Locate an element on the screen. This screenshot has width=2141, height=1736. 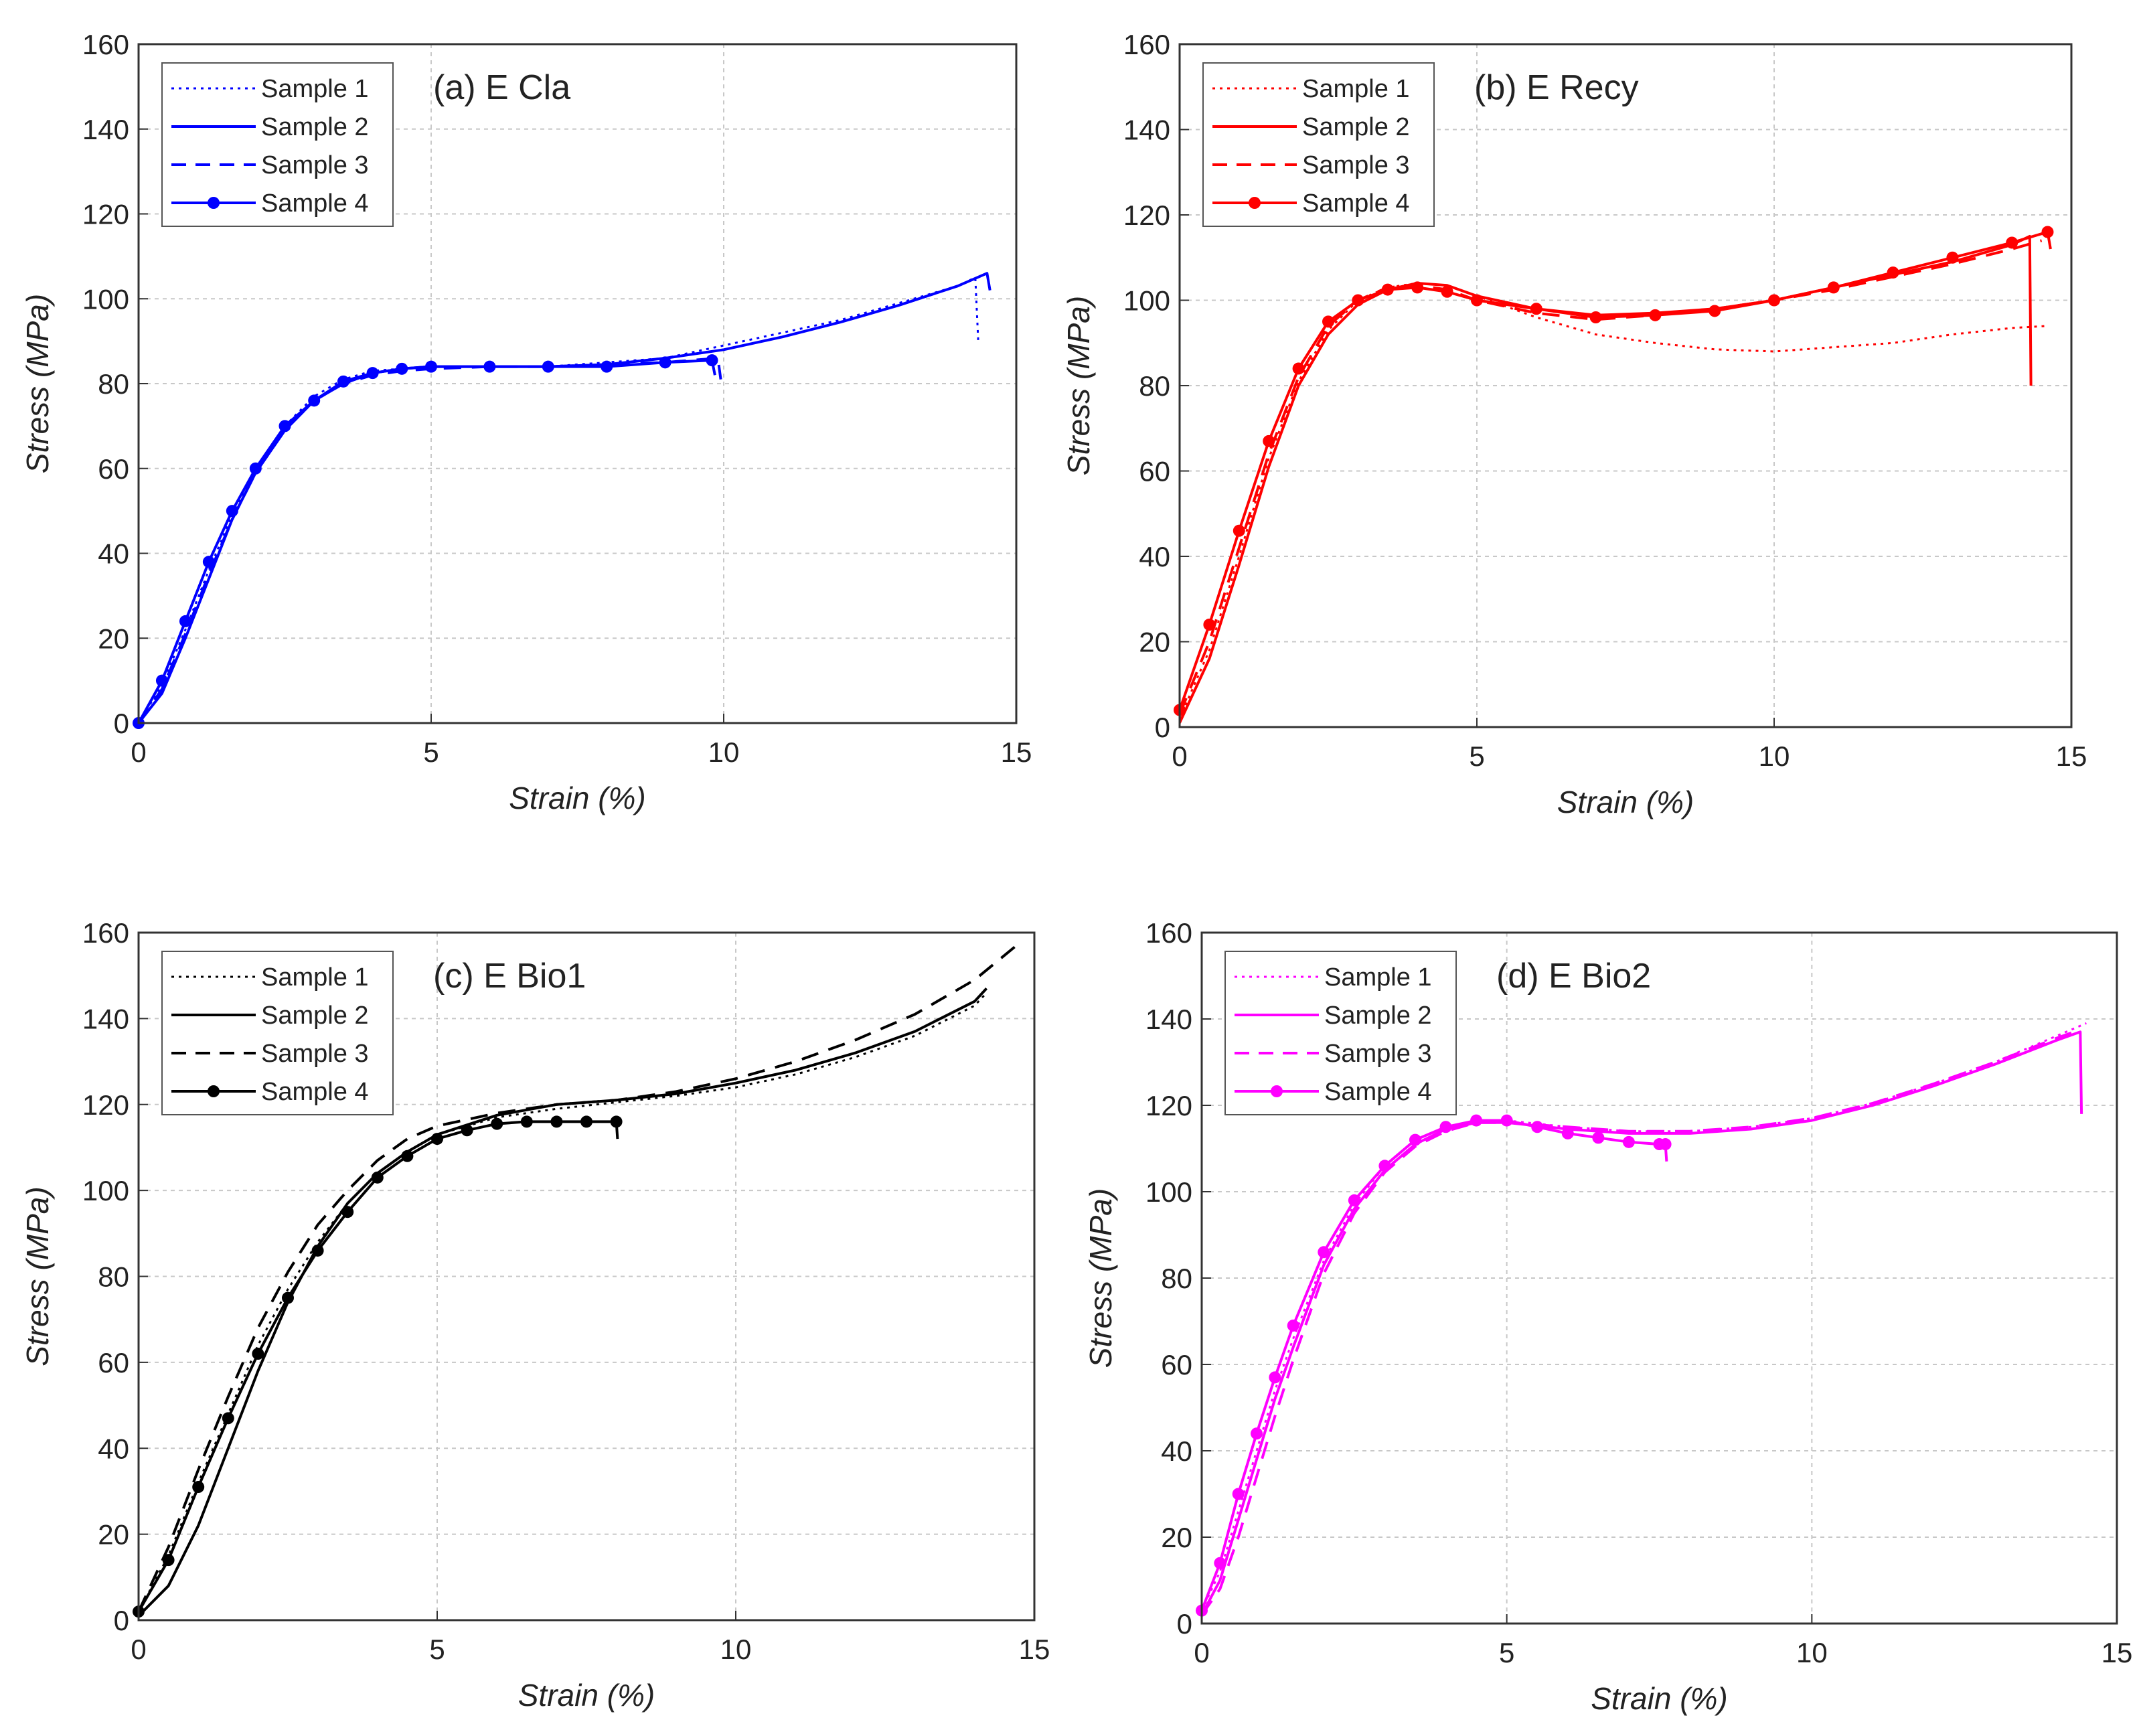
y-tick-label: 160 is located at coordinates (106, 933).